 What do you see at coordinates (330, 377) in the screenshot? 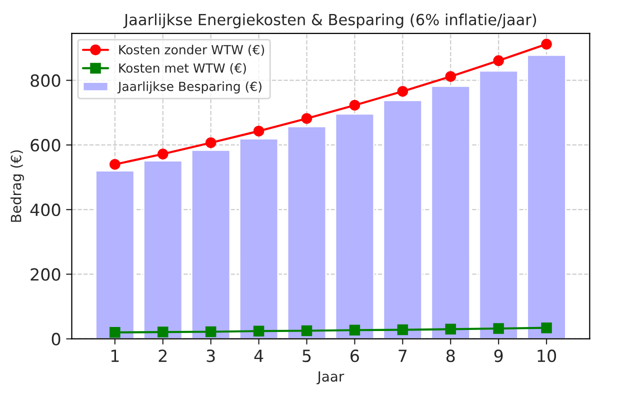
I see `x-axis-title: Jaar` at bounding box center [330, 377].